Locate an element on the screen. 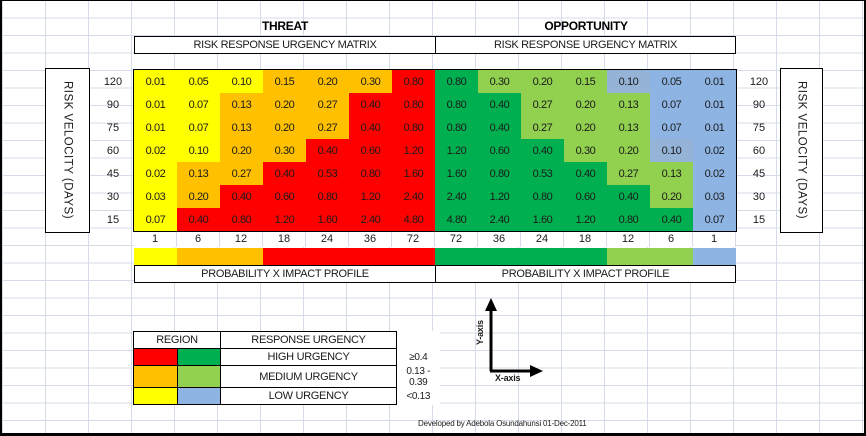 The height and width of the screenshot is (436, 866). threat-cell: 0.15 is located at coordinates (284, 81).